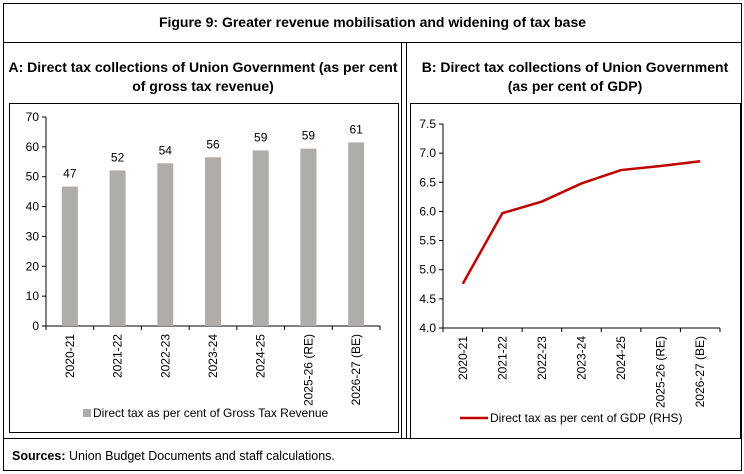  What do you see at coordinates (33, 177) in the screenshot?
I see `y-tick-label: 50` at bounding box center [33, 177].